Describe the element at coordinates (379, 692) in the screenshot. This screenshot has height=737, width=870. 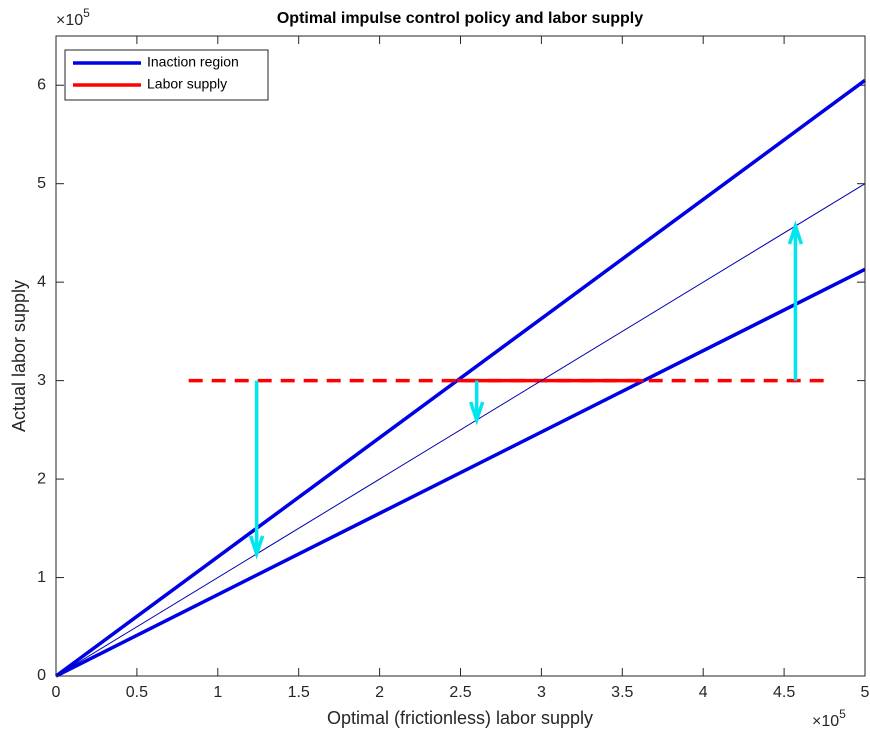
I see `x-tick-label: 2` at that location.